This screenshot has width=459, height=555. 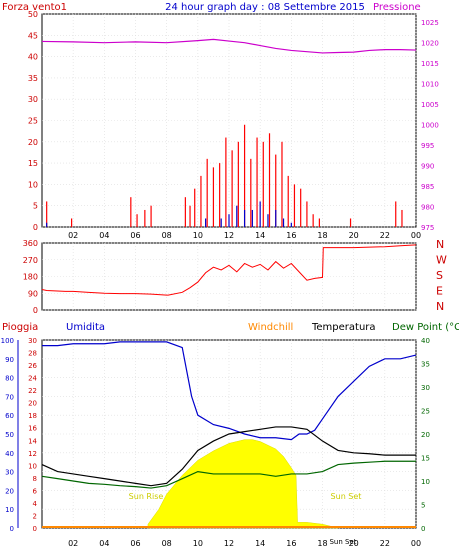 What do you see at coordinates (291, 235) in the screenshot?
I see `wind-x-tick: 16` at bounding box center [291, 235].